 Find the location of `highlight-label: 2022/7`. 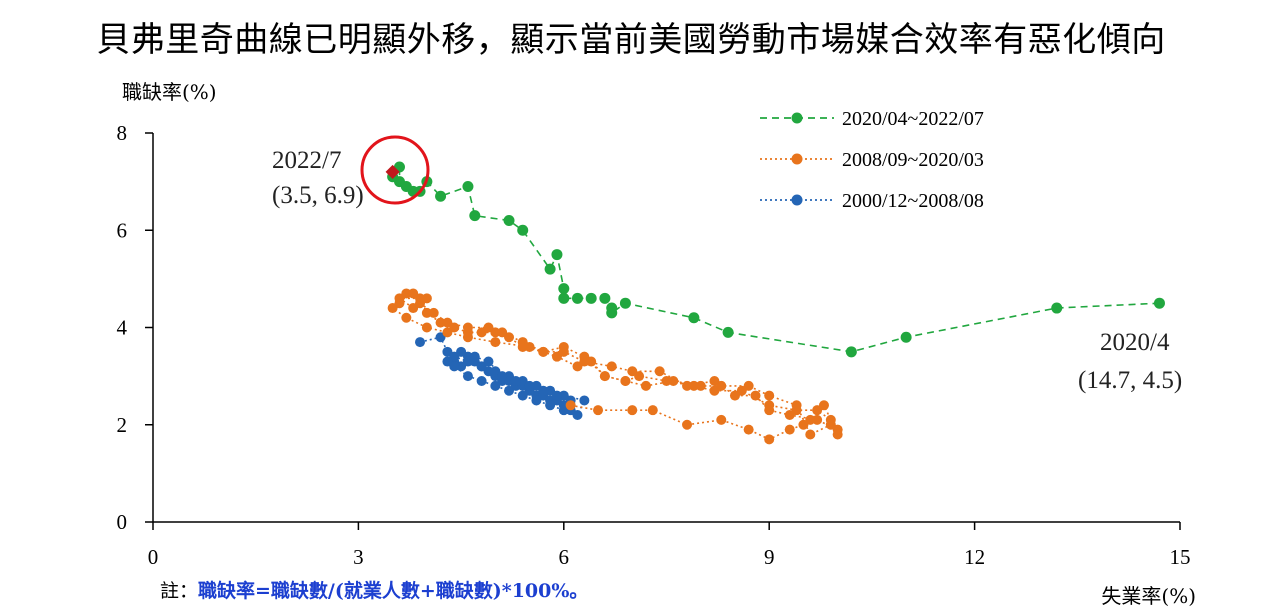

highlight-label: 2022/7 is located at coordinates (306, 160).